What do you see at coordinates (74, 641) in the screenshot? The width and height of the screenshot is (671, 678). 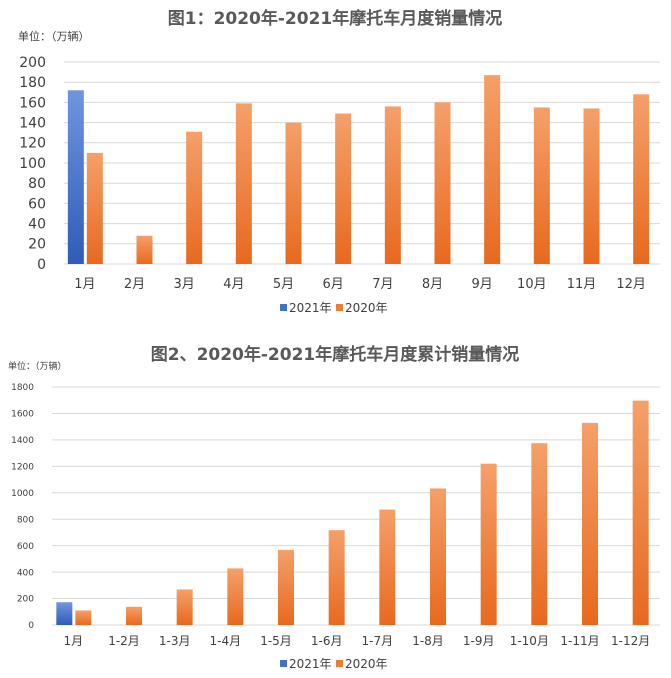 I see `chart2-x-tick-label: 1月` at bounding box center [74, 641].